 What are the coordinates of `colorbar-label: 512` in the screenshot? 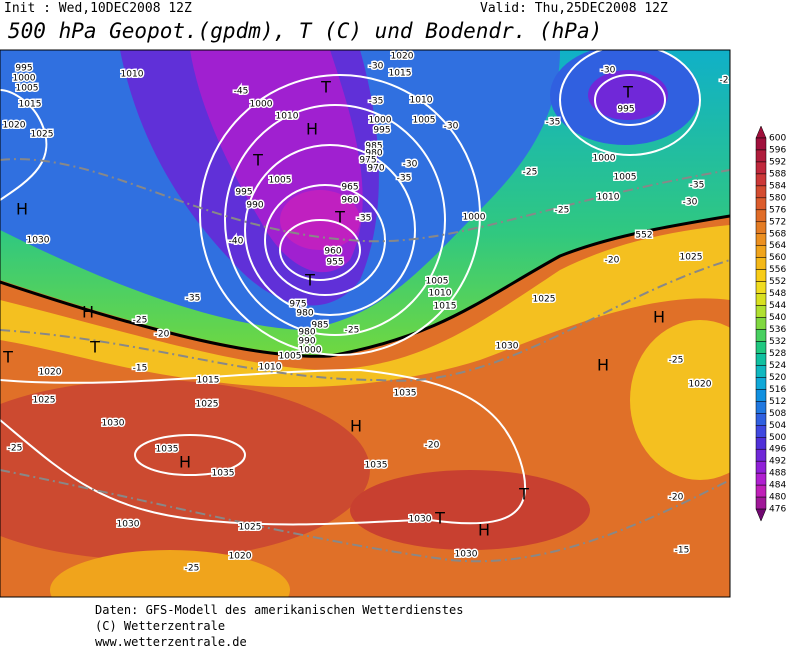 It's located at (777, 402).